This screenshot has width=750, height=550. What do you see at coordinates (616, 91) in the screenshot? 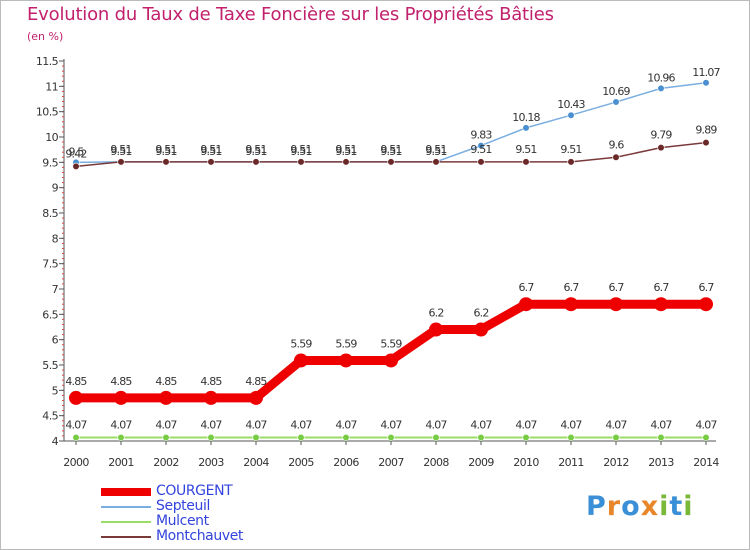
I see `data-label-septeuil: 10.69` at bounding box center [616, 91].